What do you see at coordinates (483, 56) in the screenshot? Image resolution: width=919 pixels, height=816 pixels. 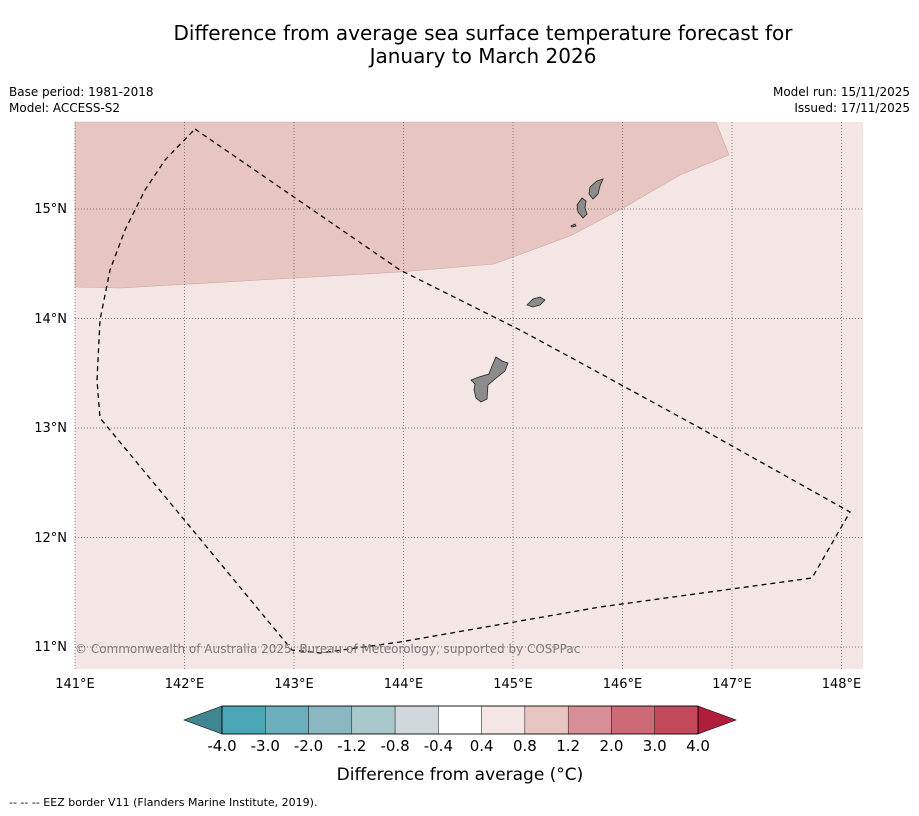 I see `title-line-2: January to March 2026` at bounding box center [483, 56].